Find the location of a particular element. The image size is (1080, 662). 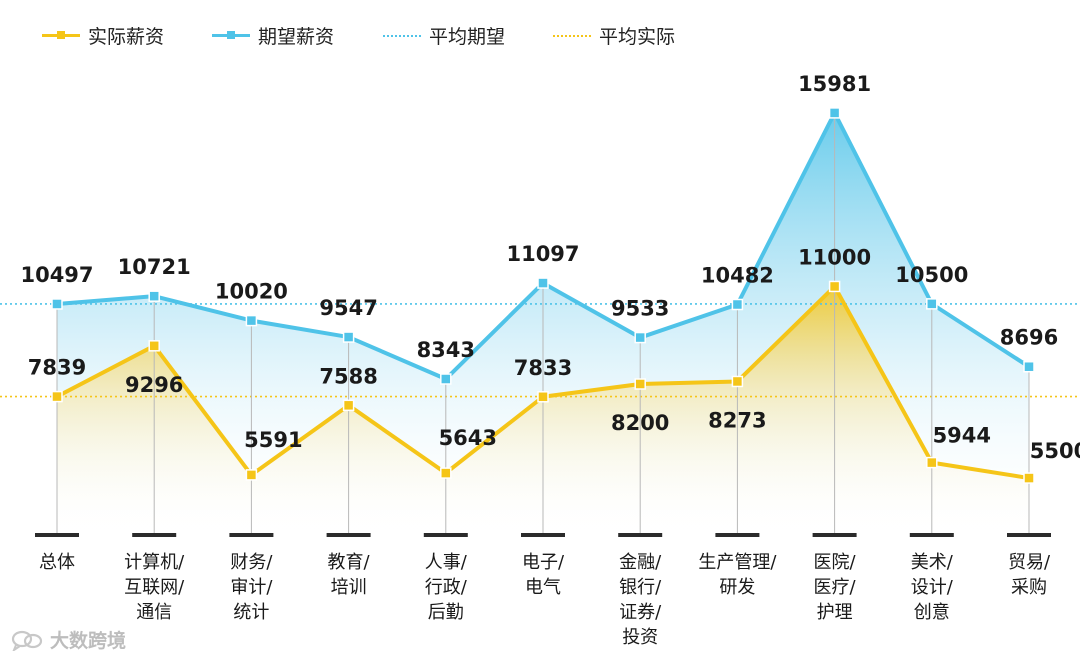

category-label: 人事/ is located at coordinates (446, 562).